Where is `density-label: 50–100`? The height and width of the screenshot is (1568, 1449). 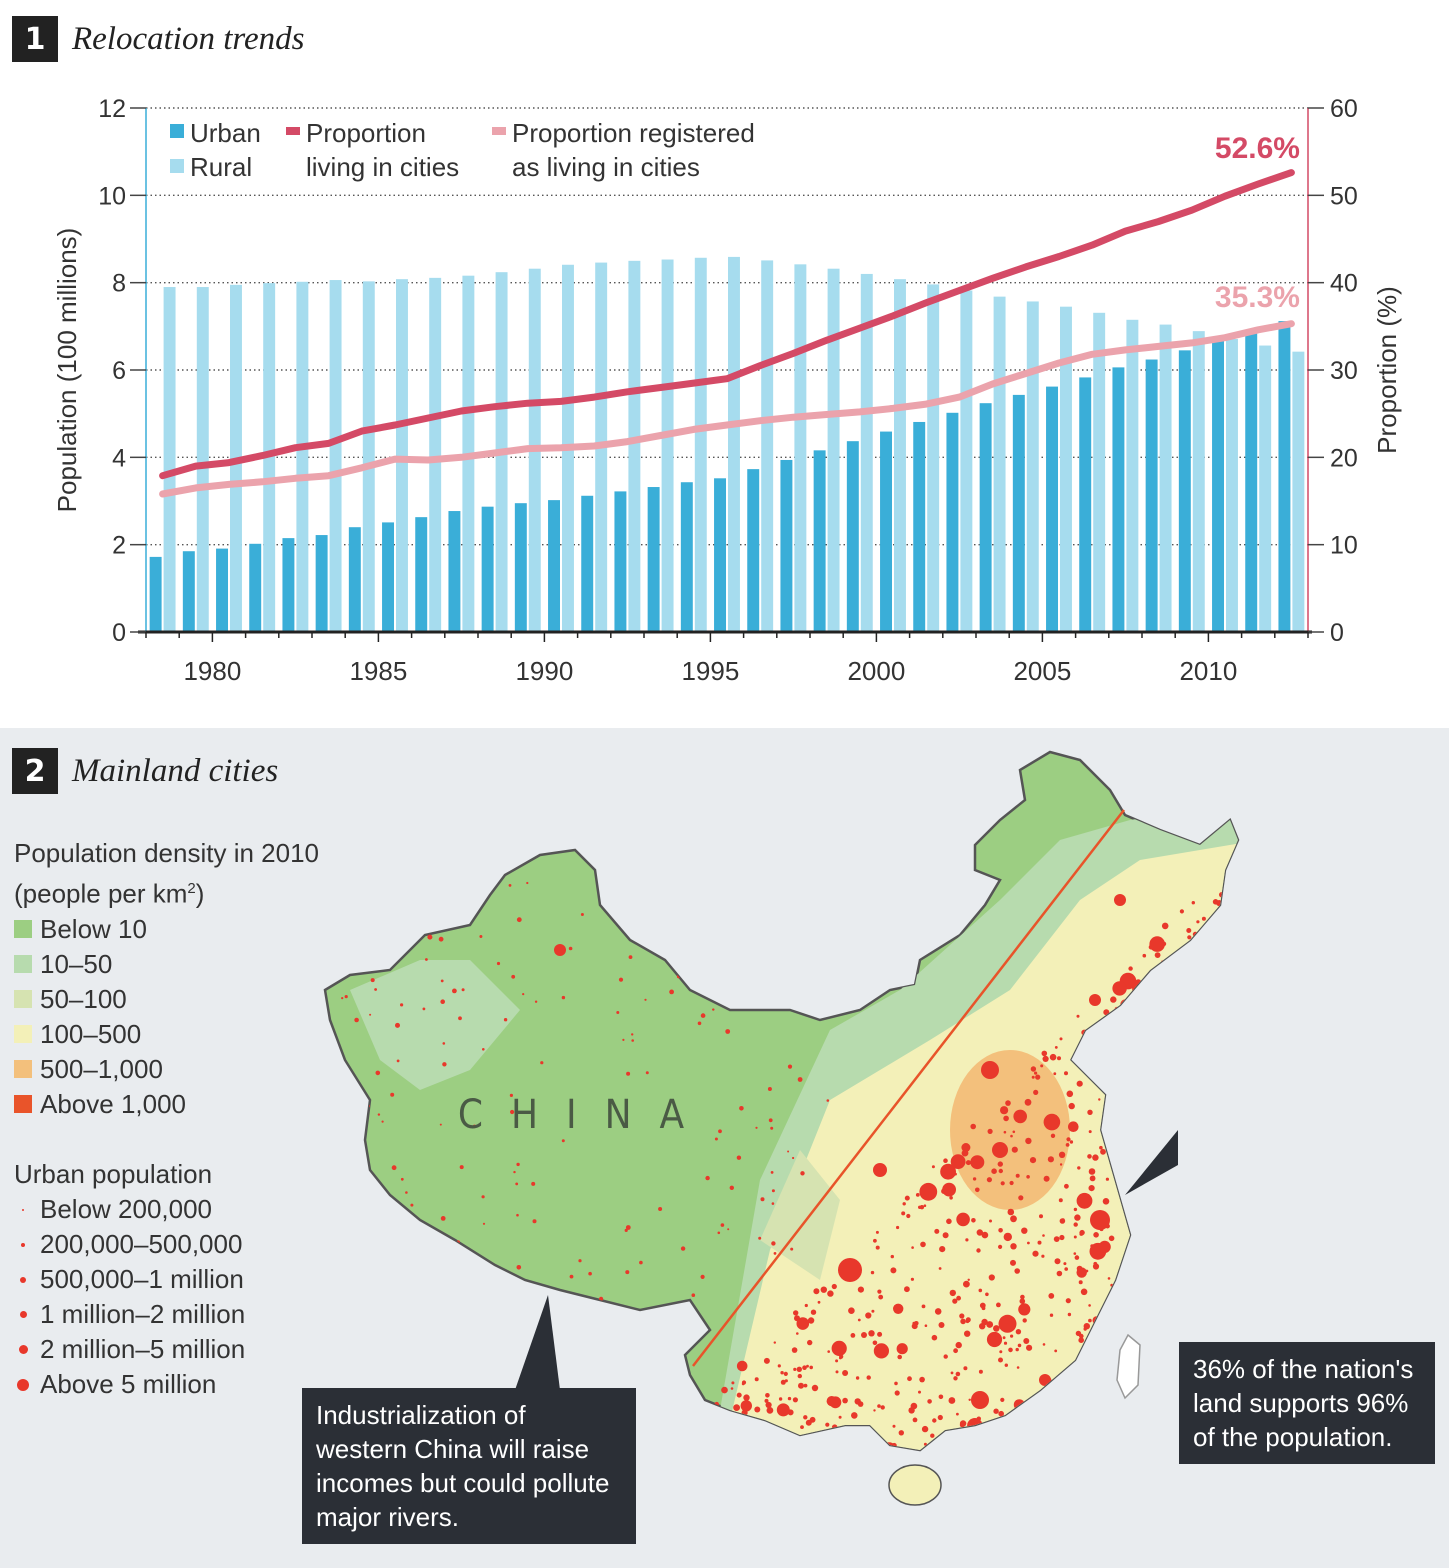 density-label: 50–100 is located at coordinates (83, 998).